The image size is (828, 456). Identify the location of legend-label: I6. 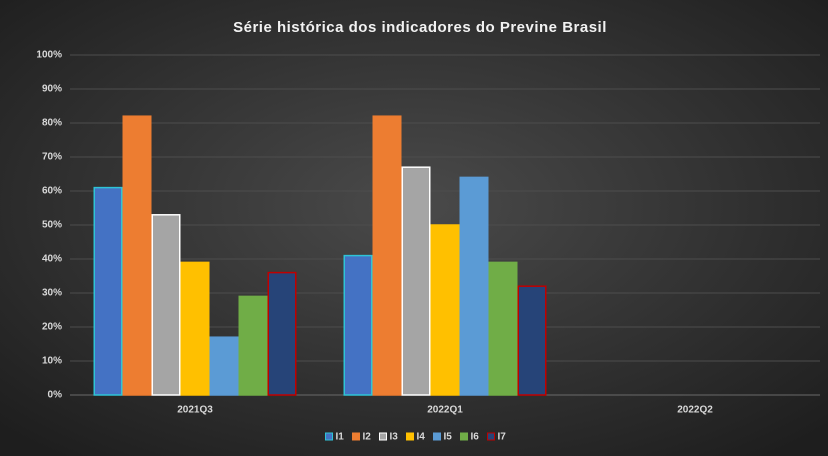
(475, 437).